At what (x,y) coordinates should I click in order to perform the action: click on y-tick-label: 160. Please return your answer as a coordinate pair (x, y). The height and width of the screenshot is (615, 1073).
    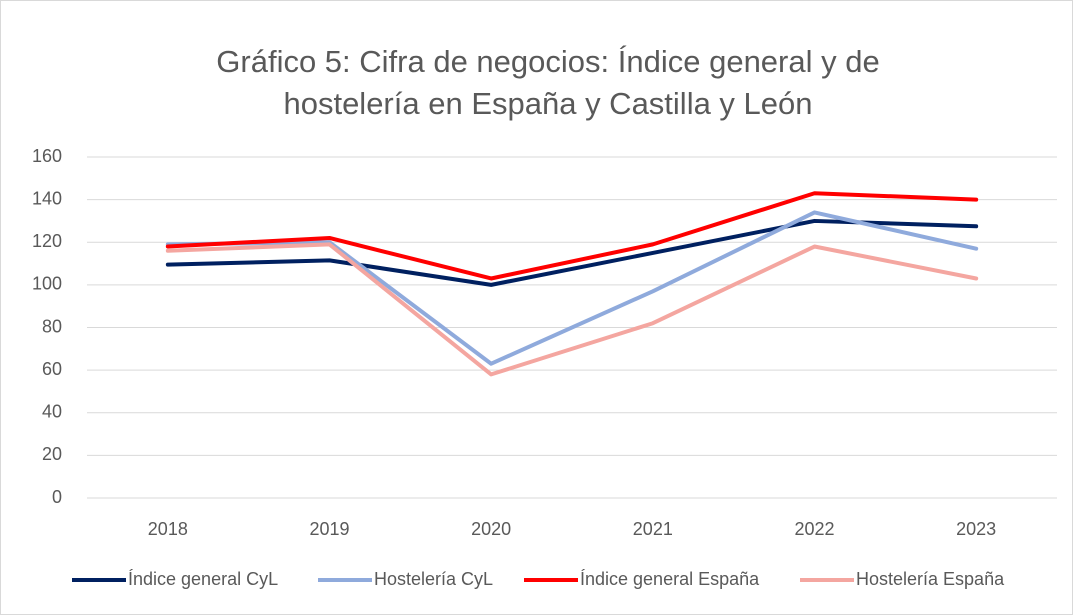
    Looking at the image, I should click on (47, 156).